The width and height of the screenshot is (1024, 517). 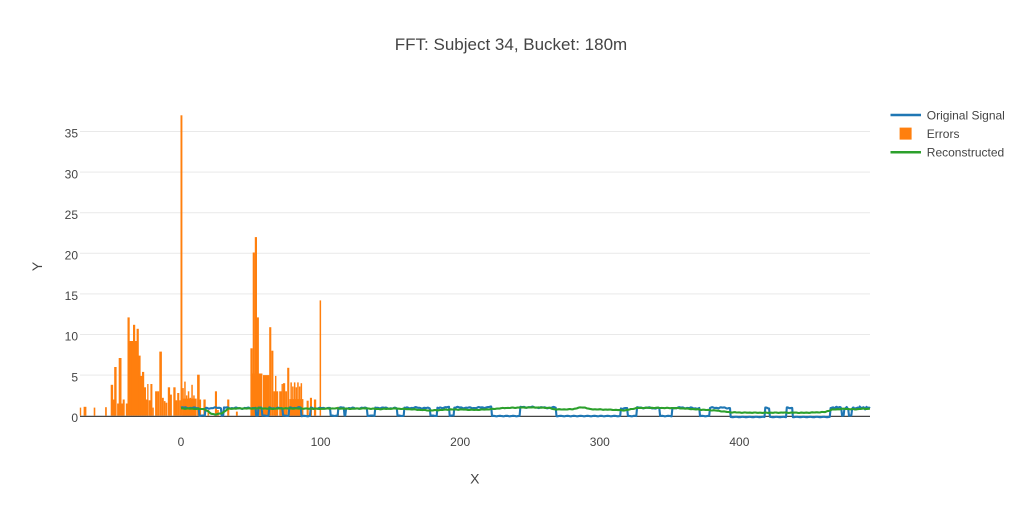 What do you see at coordinates (72, 215) in the screenshot?
I see `svg-text: 25` at bounding box center [72, 215].